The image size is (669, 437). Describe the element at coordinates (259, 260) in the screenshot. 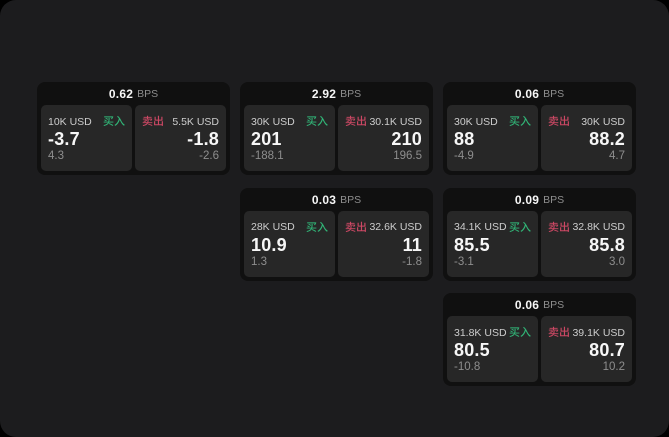

I see `buy-sub-value: 1.3` at that location.